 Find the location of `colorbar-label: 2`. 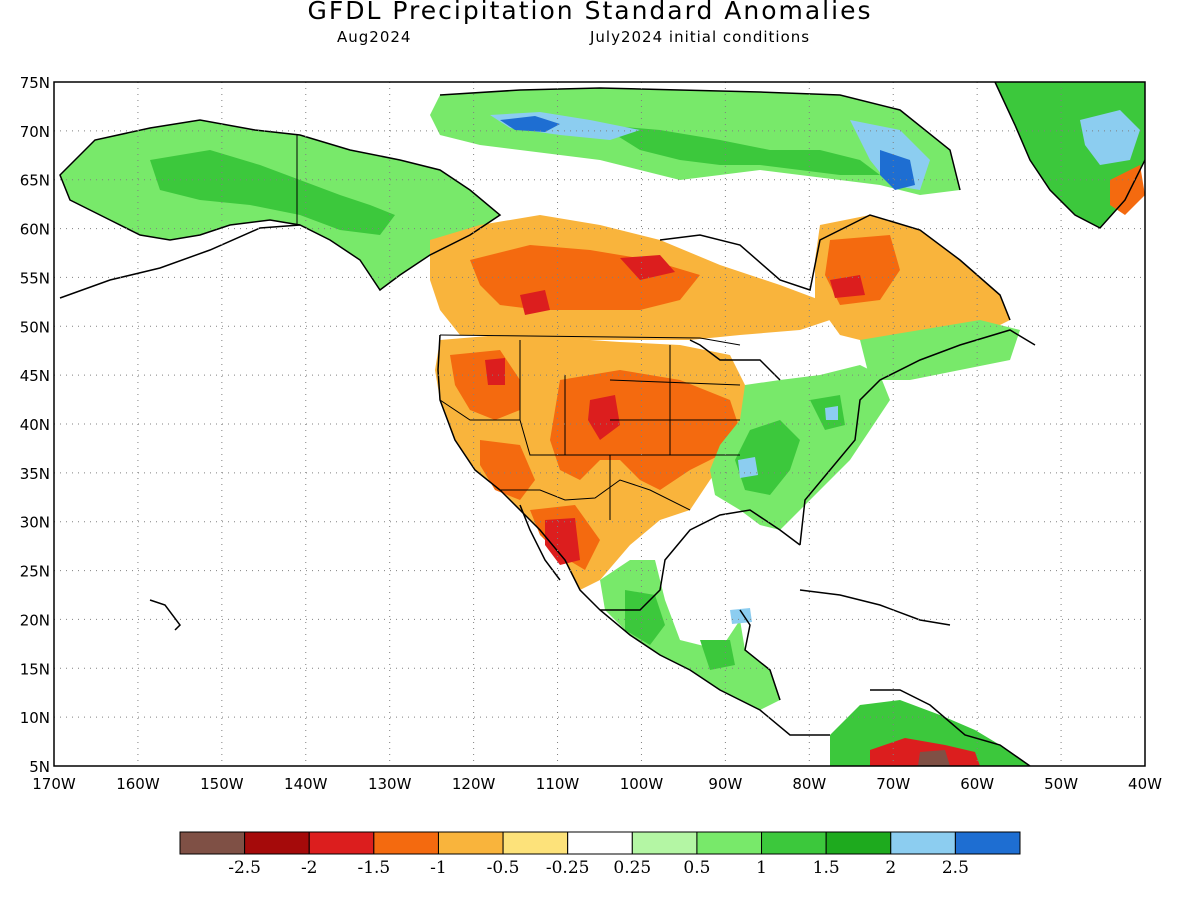

colorbar-label: 2 is located at coordinates (890, 868).